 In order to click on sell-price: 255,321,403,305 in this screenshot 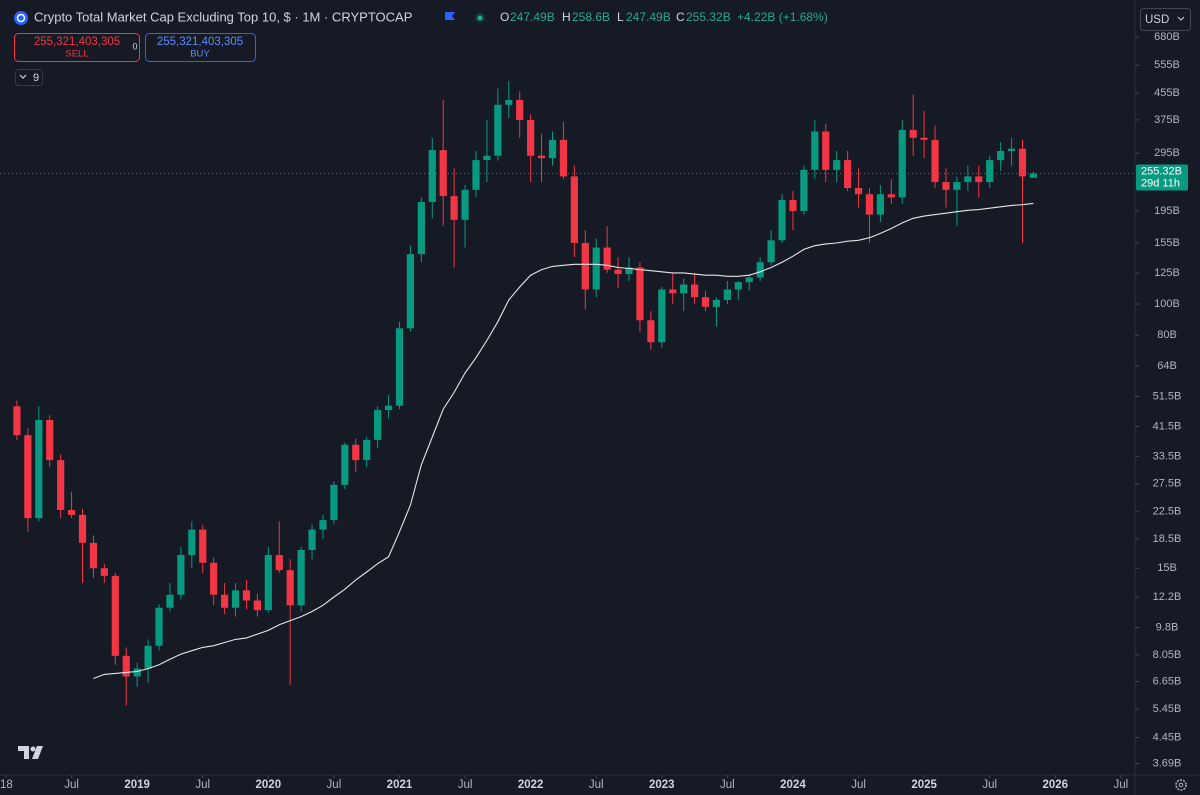, I will do `click(77, 42)`.